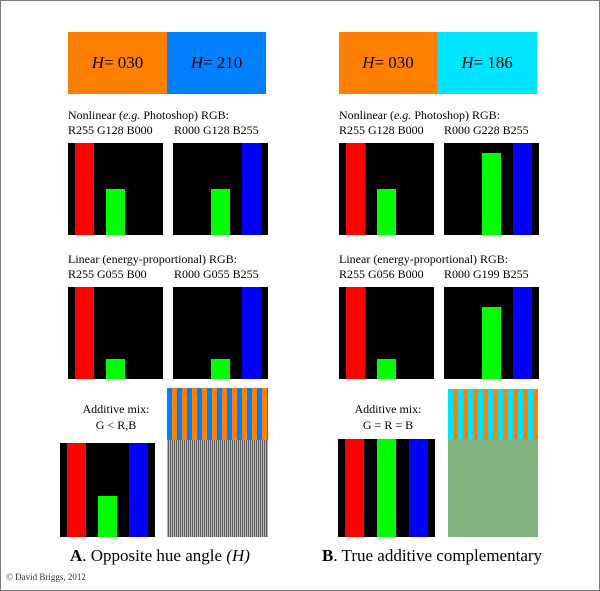 This screenshot has height=591, width=600. Describe the element at coordinates (220, 333) in the screenshot. I see `a-linear-right-bars` at that location.